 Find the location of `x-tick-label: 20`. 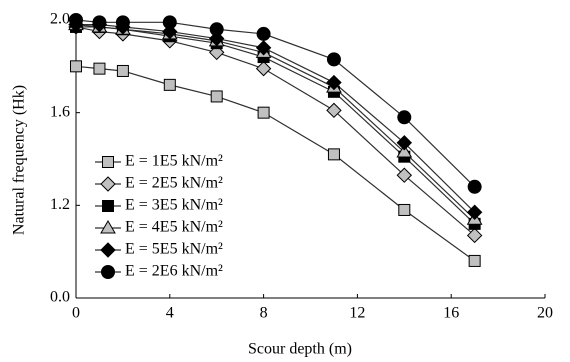

x-tick-label: 20 is located at coordinates (545, 313).